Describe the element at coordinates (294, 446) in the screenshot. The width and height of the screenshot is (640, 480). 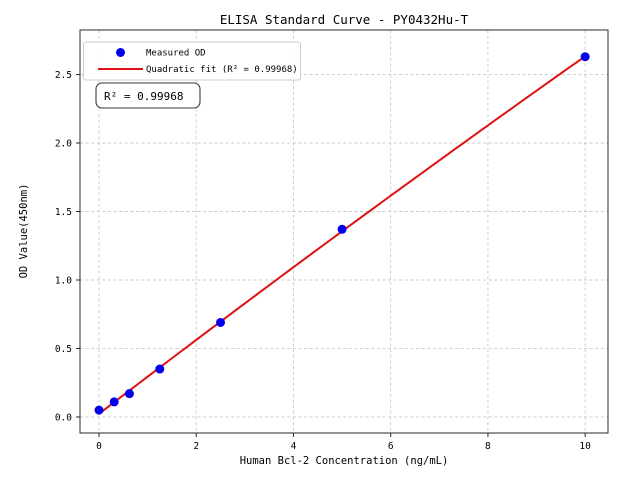
I see `x-tick-label: 4` at that location.